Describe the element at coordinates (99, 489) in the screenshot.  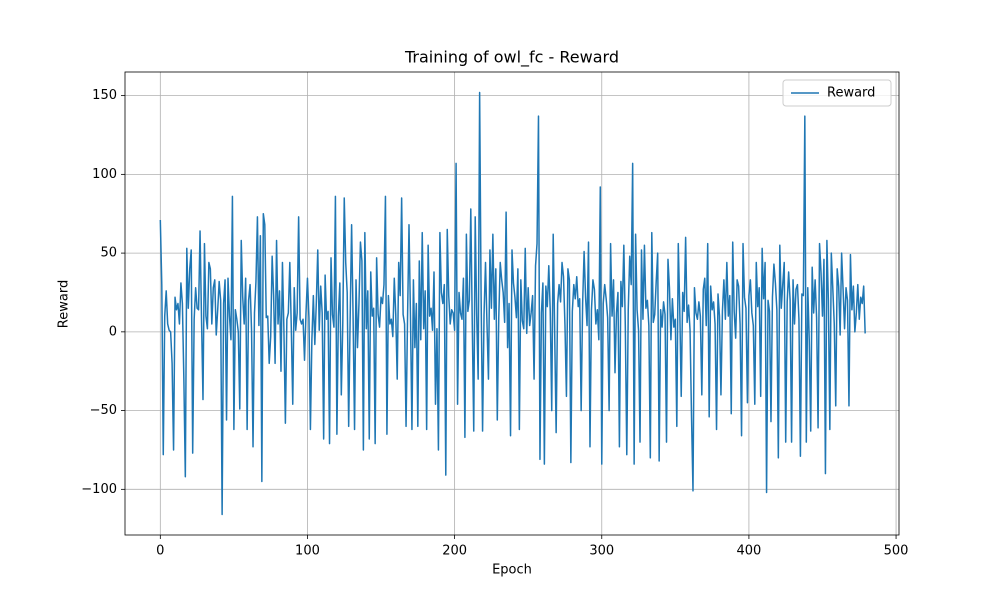
I see `y-tick-label: −100` at that location.